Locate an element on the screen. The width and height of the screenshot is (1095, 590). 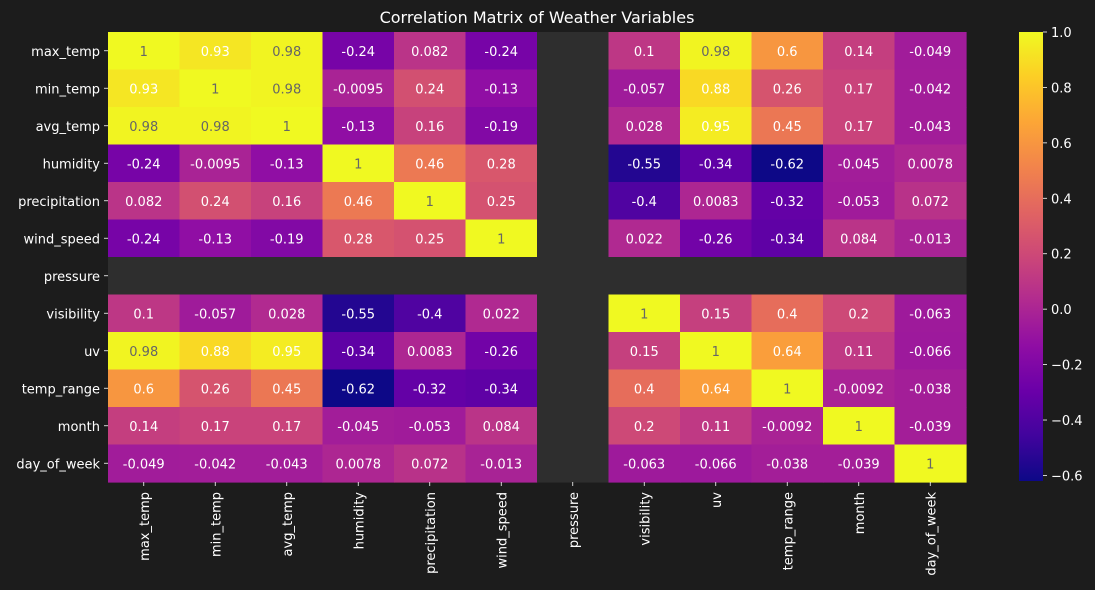
colorbar-tick-label: 0.8 is located at coordinates (1061, 88).